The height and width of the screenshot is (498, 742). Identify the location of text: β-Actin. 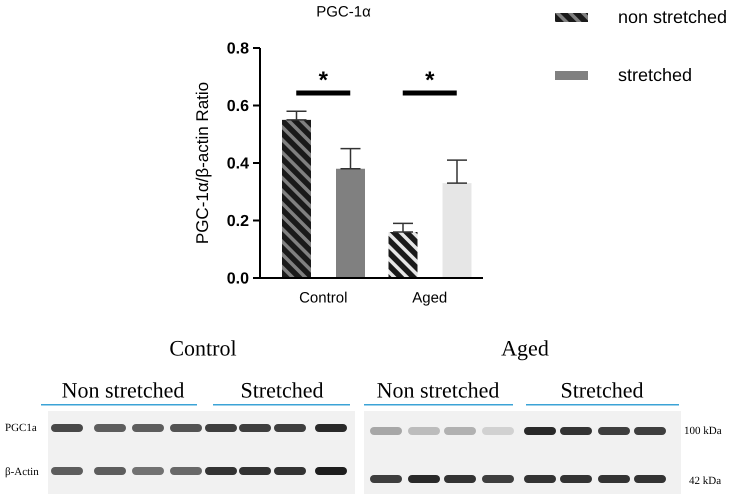
(22, 472).